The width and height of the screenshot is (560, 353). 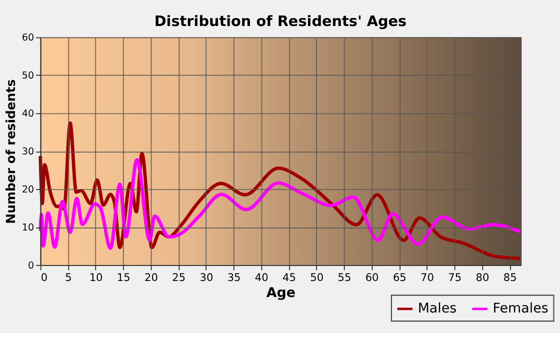 I want to click on y-tick-label: 40, so click(x=28, y=114).